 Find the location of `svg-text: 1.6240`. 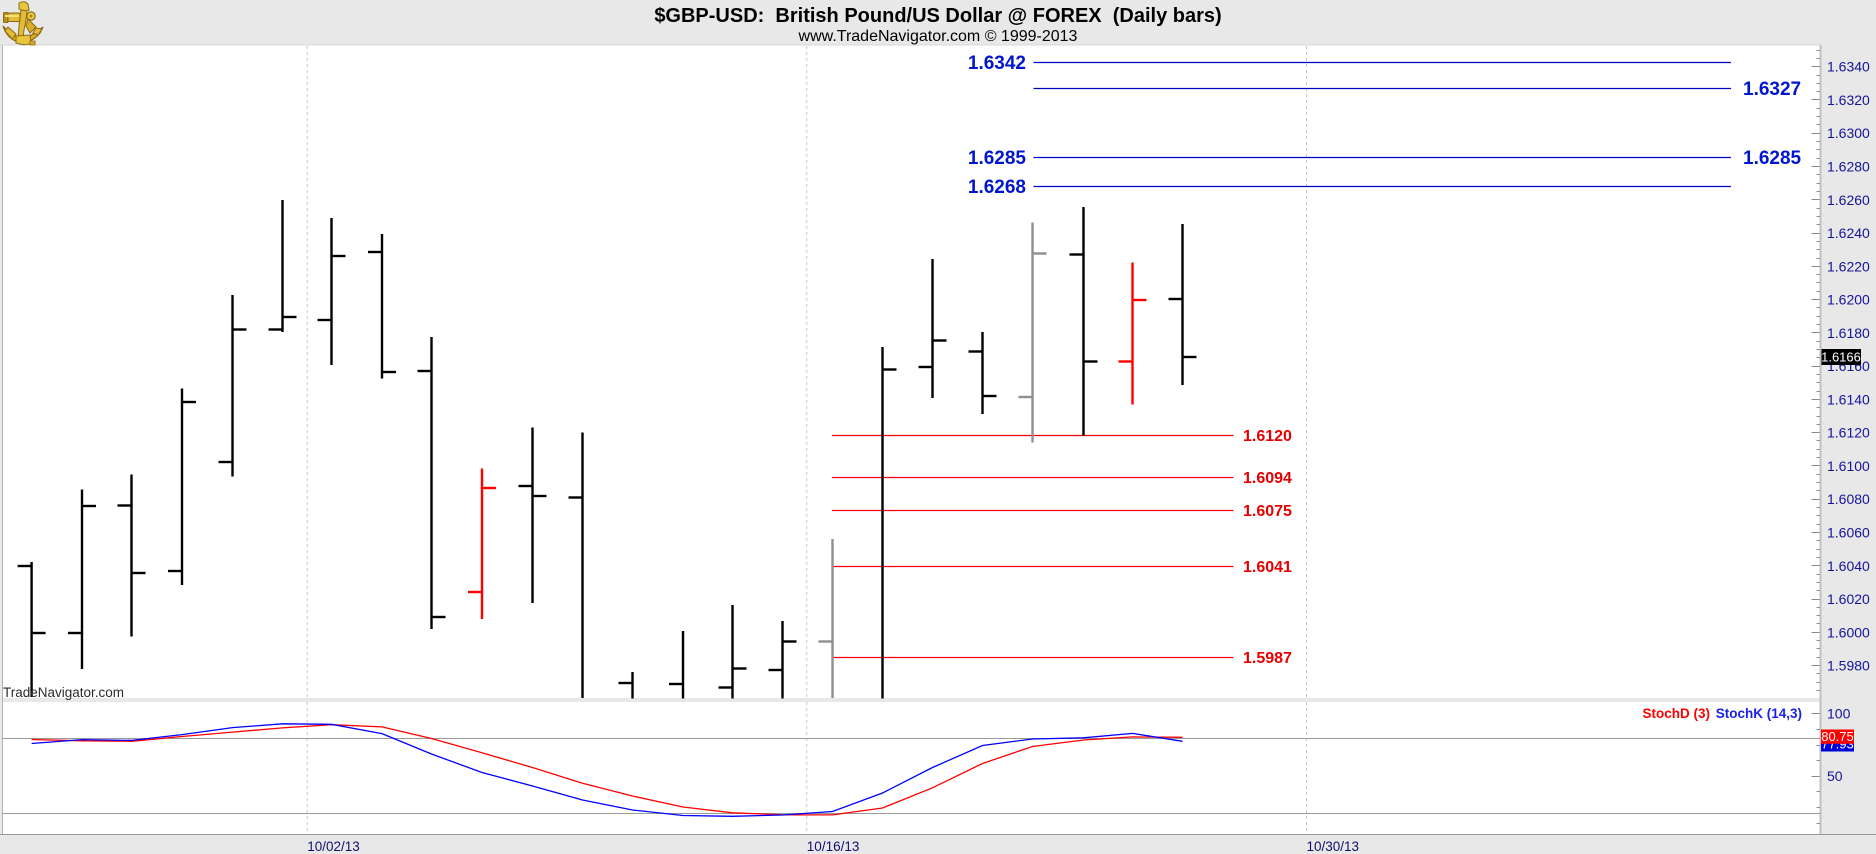

svg-text: 1.6240 is located at coordinates (1848, 233).